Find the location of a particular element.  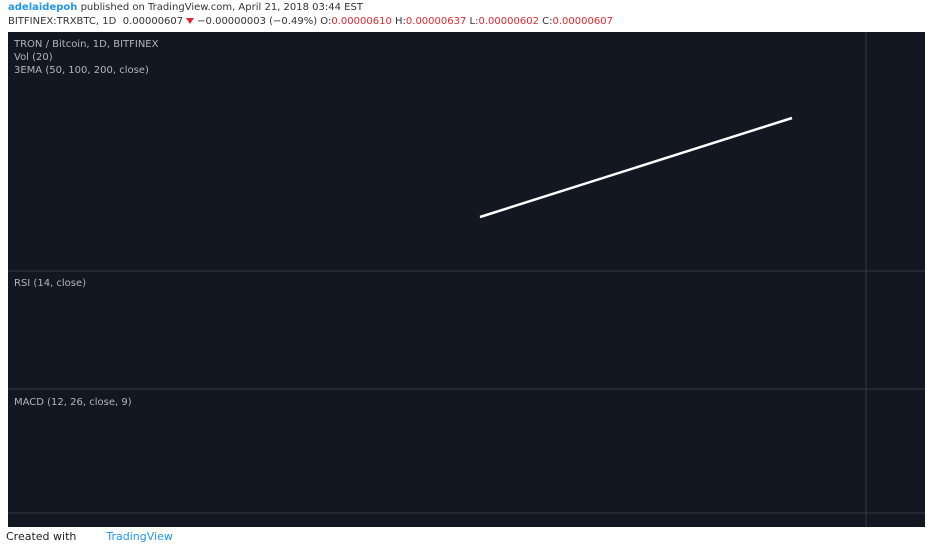

trend-line is located at coordinates (636, 167).